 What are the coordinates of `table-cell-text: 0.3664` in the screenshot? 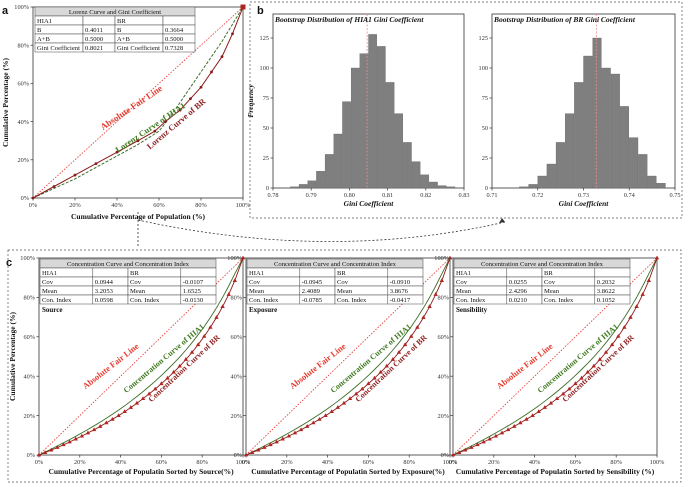 It's located at (174, 30).